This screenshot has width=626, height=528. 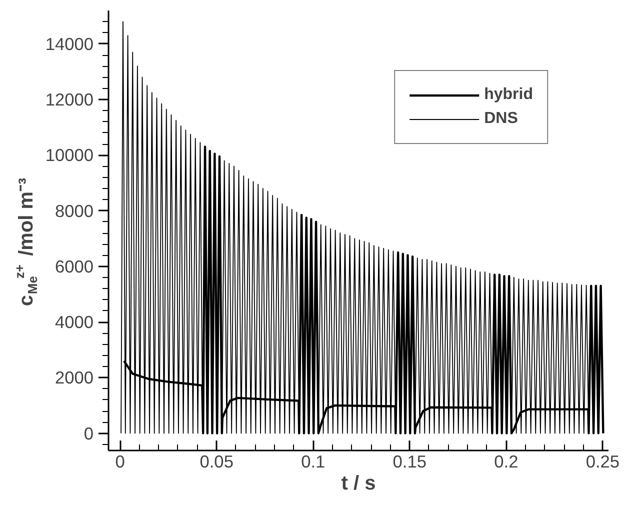 I want to click on x-tick-label: 0.05, so click(x=217, y=462).